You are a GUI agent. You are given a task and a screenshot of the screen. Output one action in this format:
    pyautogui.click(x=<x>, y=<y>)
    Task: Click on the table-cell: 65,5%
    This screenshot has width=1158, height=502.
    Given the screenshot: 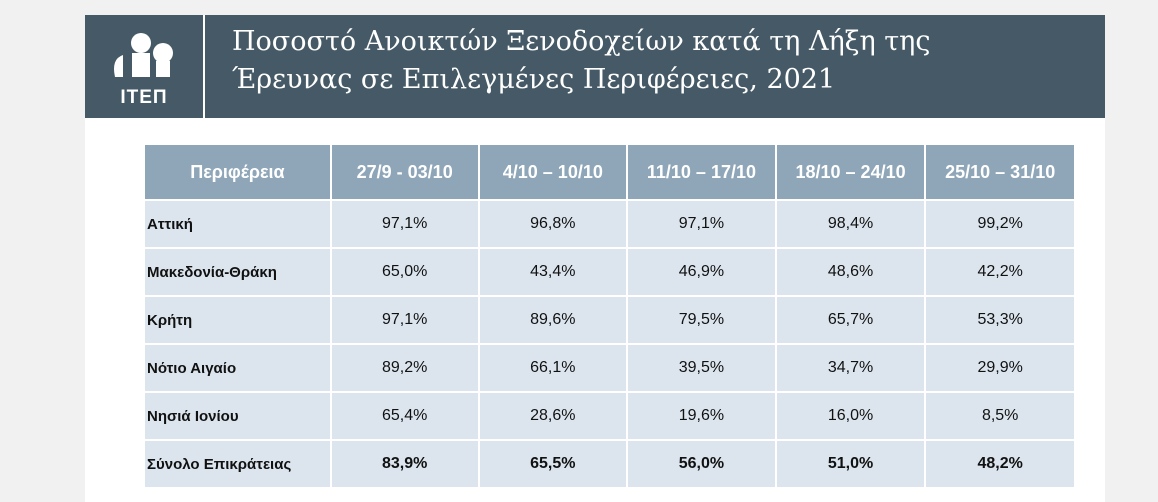 What is the action you would take?
    pyautogui.click(x=553, y=464)
    